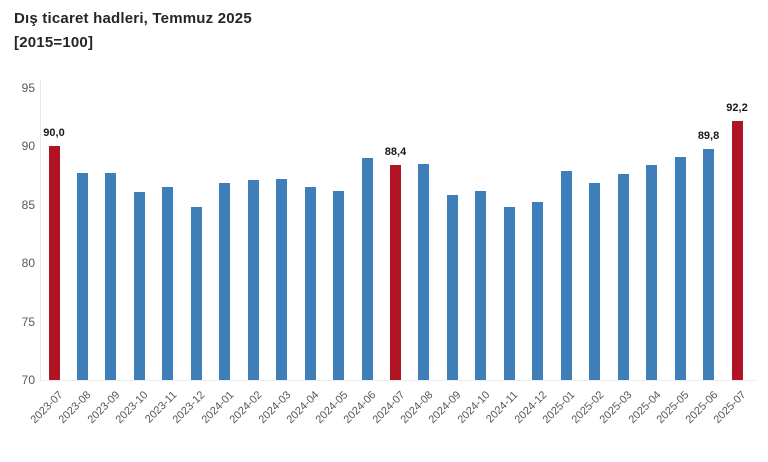 The width and height of the screenshot is (768, 462). I want to click on y-tick-label: 75, so click(28, 321).